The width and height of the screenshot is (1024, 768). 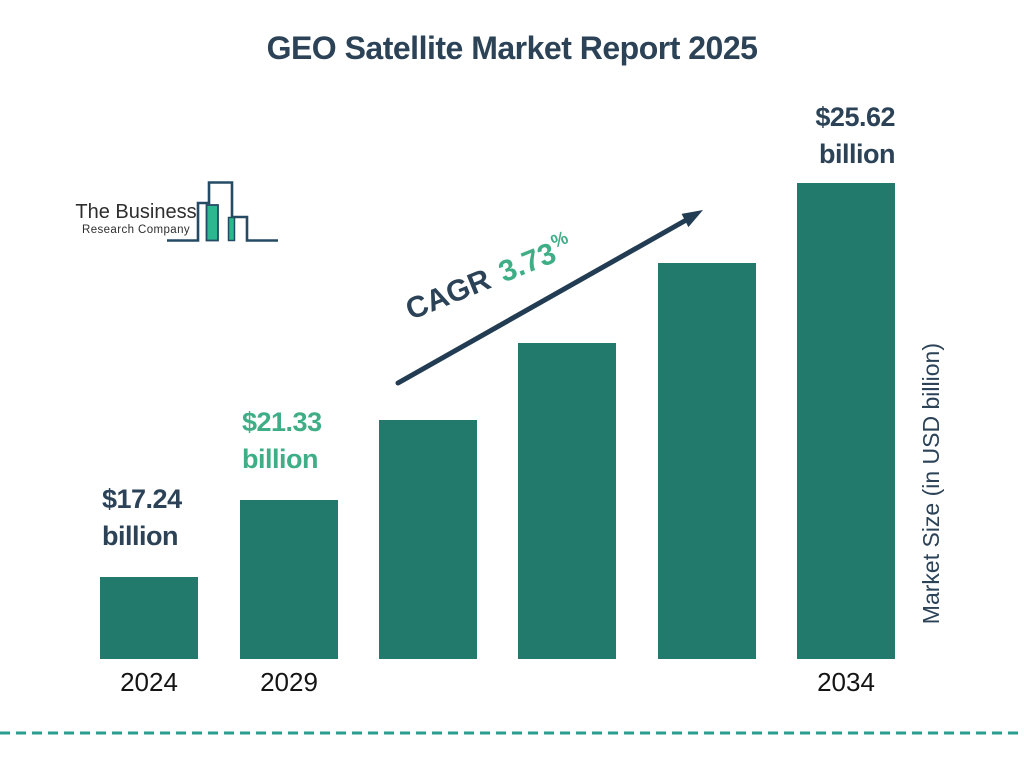 I want to click on bar-2029: $21.33 billion 2029, so click(x=289, y=552).